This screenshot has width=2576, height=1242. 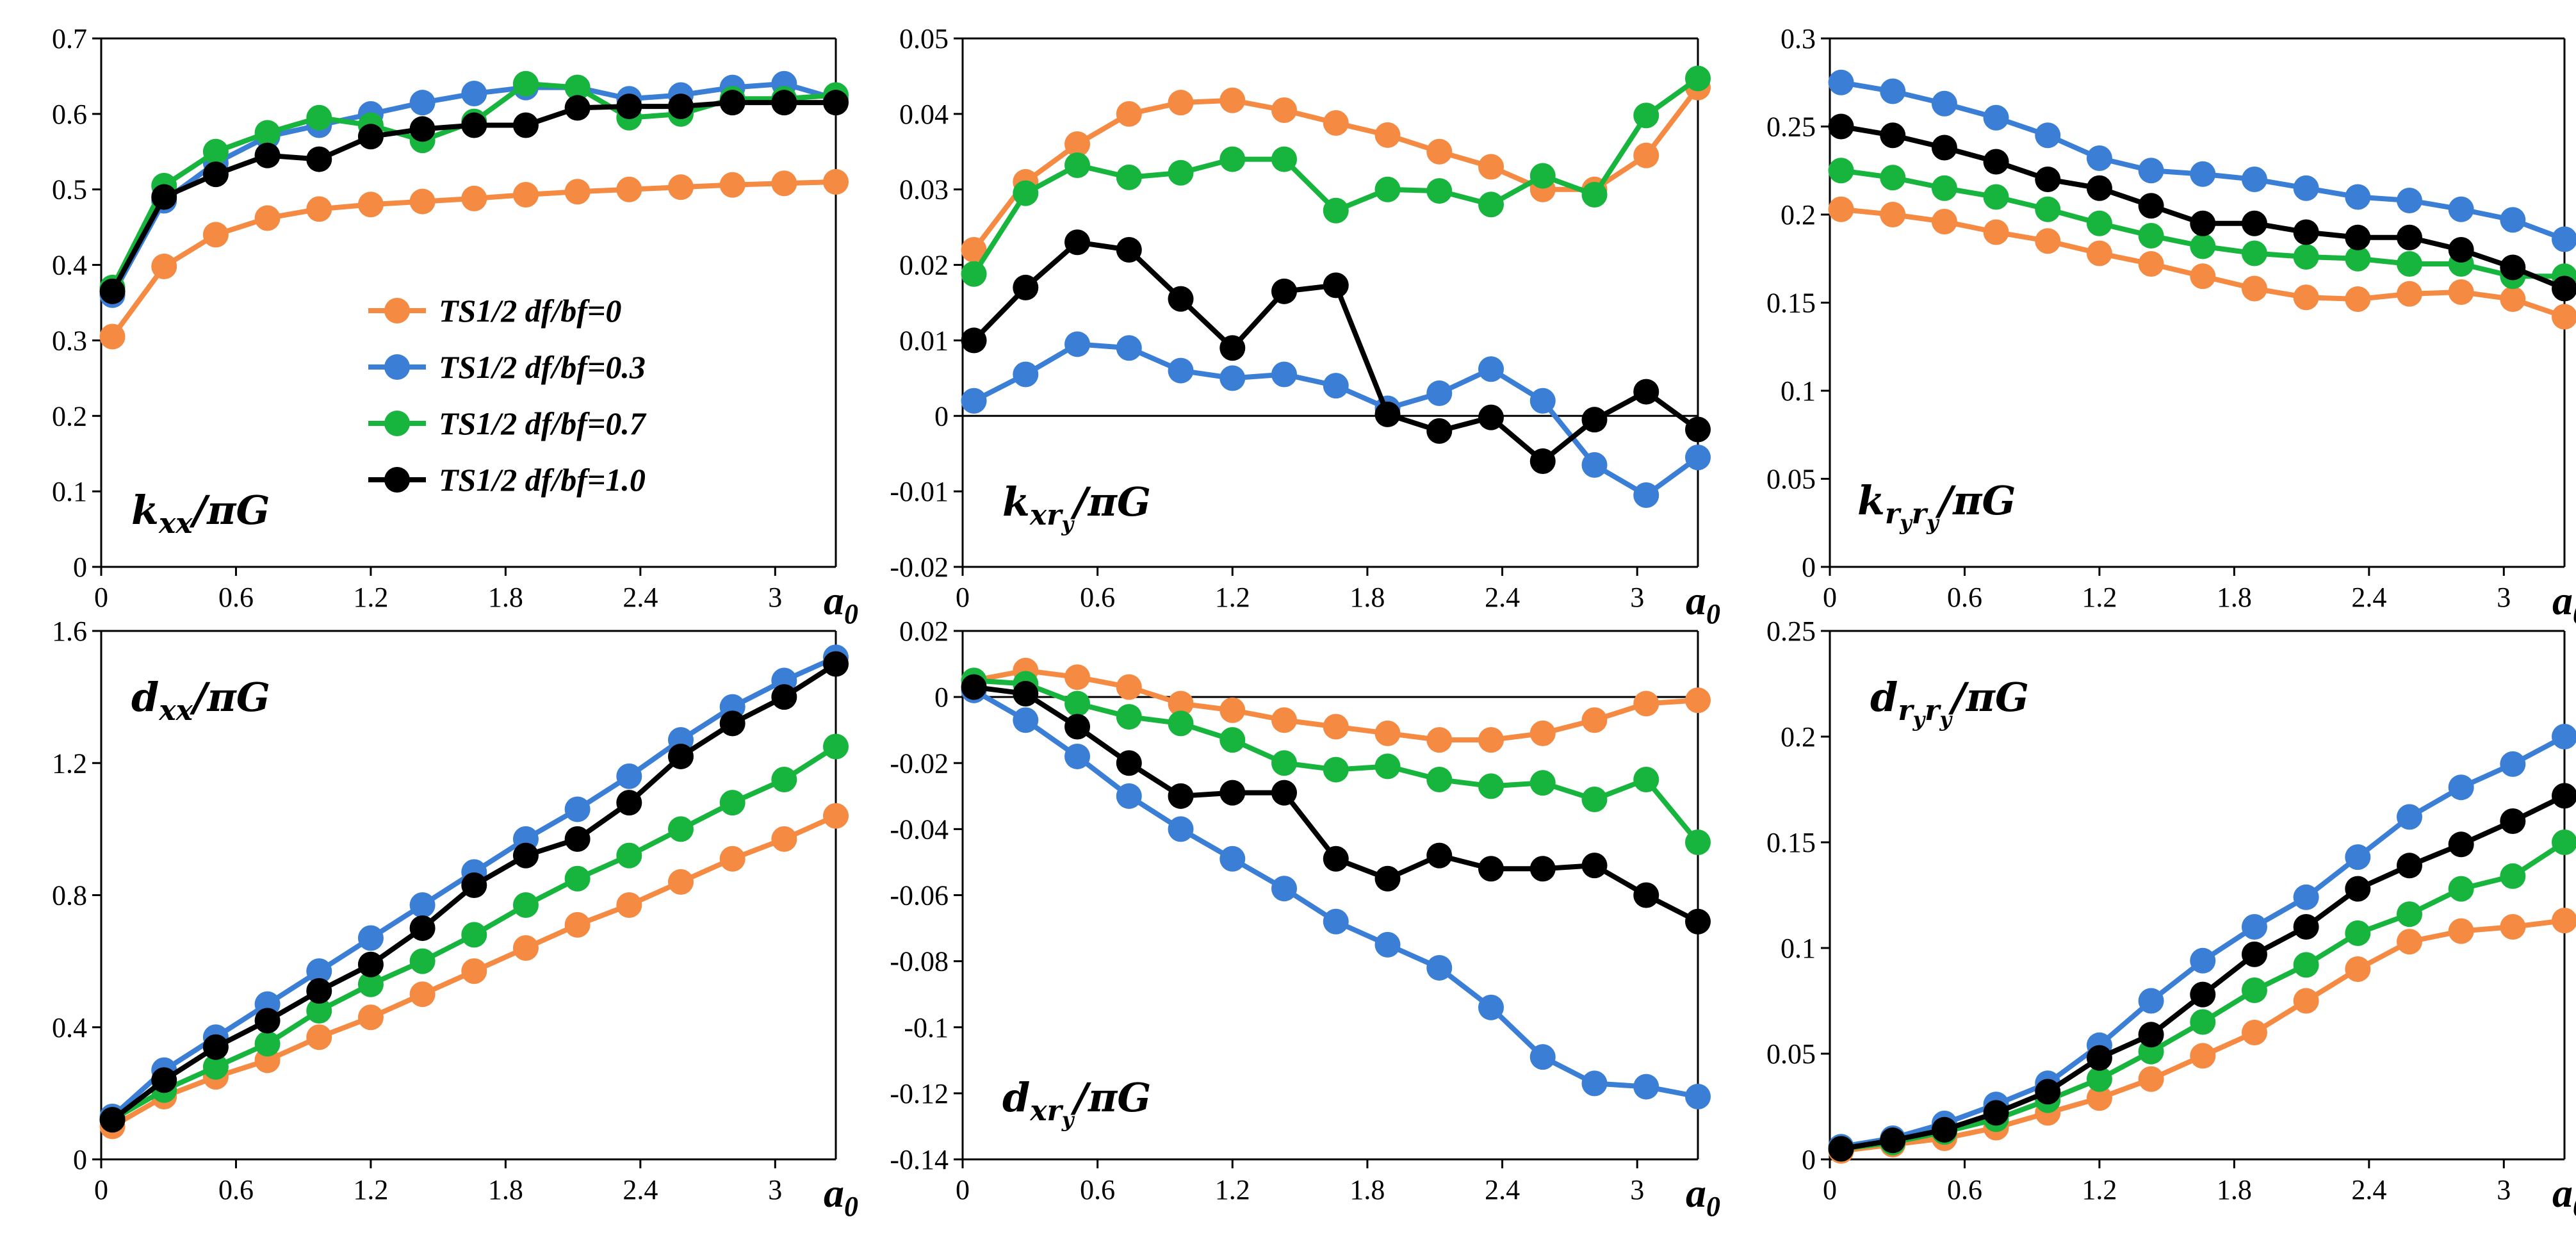 I want to click on y-tick-label: 0.05, so click(x=1791, y=480).